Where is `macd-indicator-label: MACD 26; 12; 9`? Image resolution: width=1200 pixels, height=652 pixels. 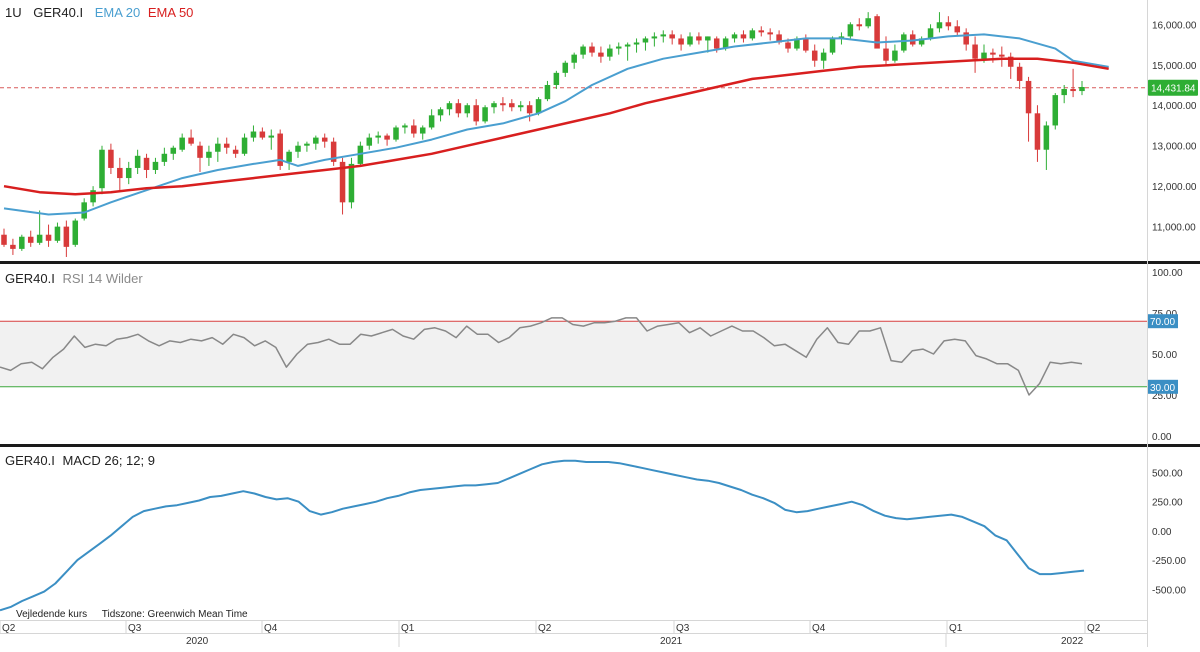 macd-indicator-label: MACD 26; 12; 9 is located at coordinates (108, 460).